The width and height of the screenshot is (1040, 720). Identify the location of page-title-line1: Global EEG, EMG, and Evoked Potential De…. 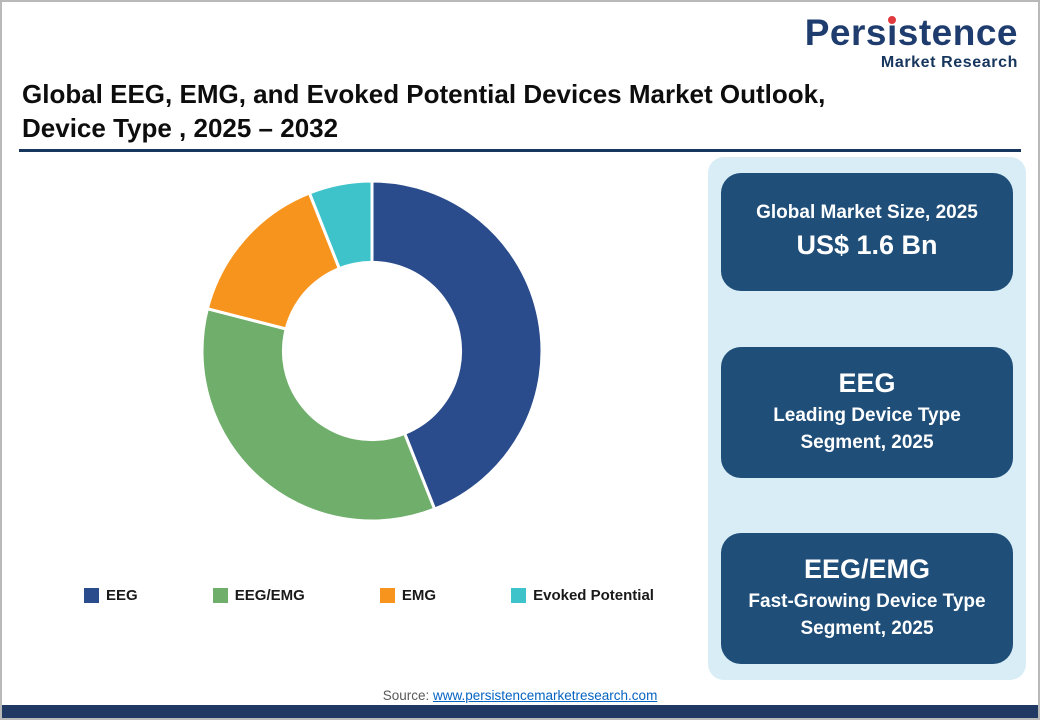
(424, 94).